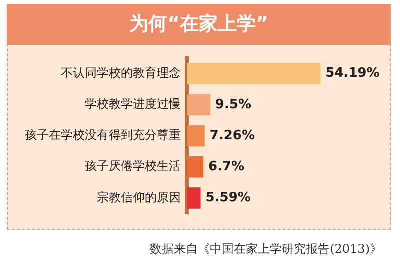 The width and height of the screenshot is (400, 272). Describe the element at coordinates (139, 197) in the screenshot. I see `y-tick-label: 宗教信仰的原因` at that location.